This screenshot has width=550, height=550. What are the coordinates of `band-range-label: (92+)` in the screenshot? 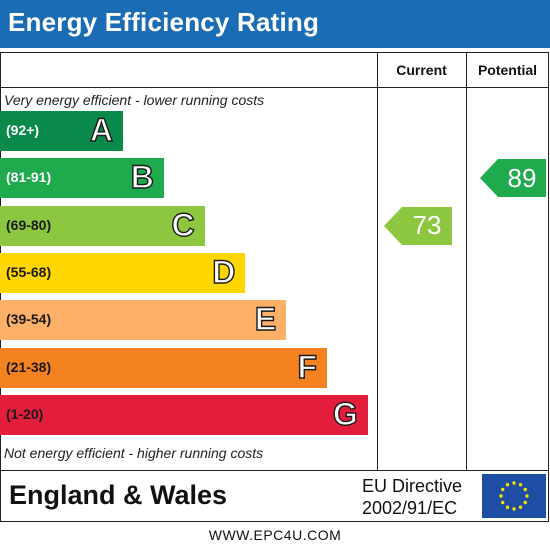 It's located at (23, 130).